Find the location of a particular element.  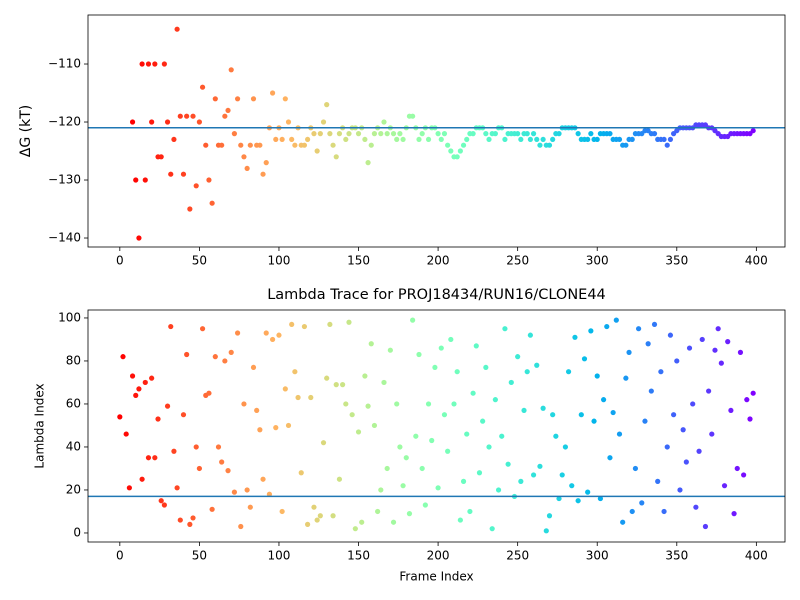

x-tick-label: 150 is located at coordinates (358, 261).